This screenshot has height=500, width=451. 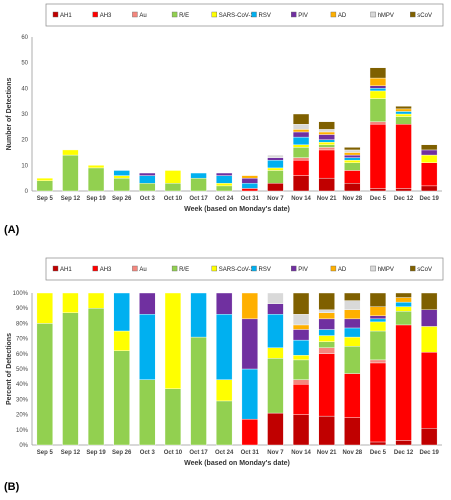 I want to click on x-tick-label: Sep 19, so click(x=96, y=199).